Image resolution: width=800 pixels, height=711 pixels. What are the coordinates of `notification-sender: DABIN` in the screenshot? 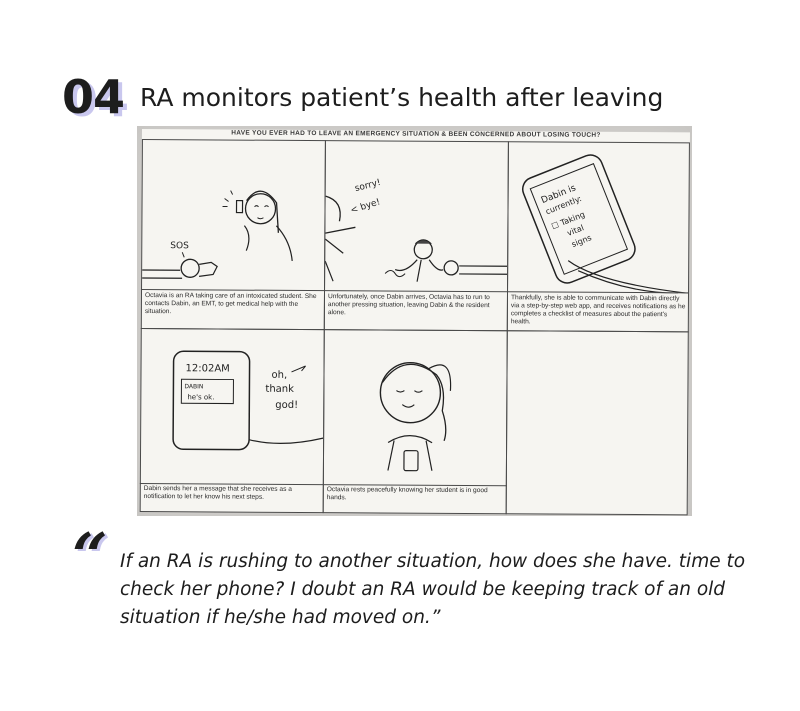 It's located at (193, 386).